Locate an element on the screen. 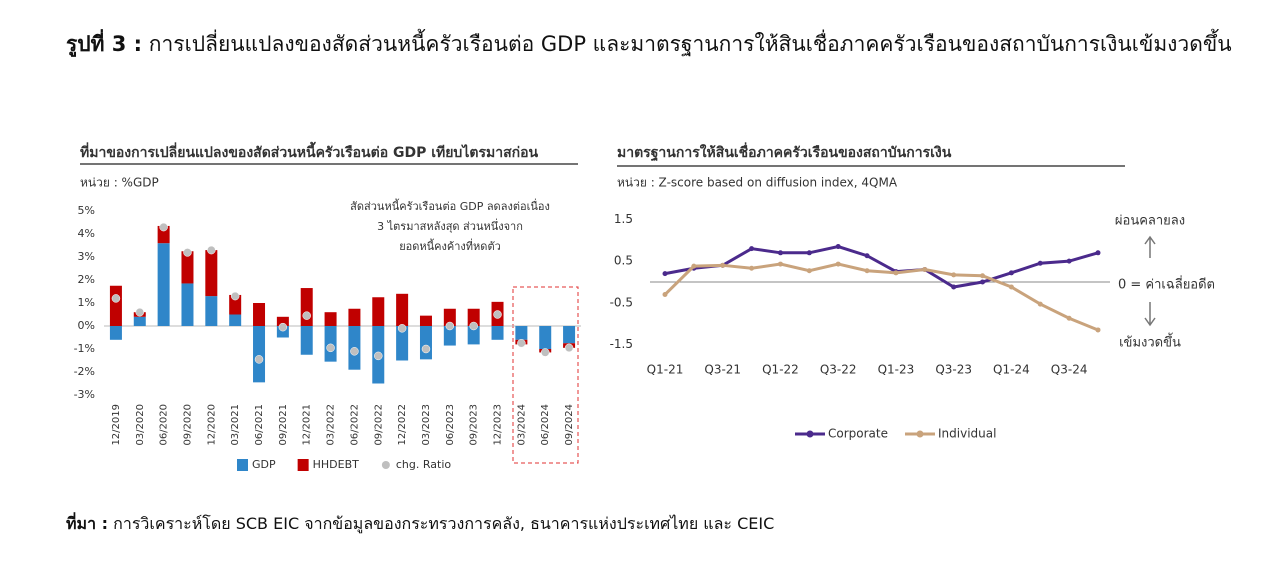  x-tick-label: Q3-23 is located at coordinates (953, 370).